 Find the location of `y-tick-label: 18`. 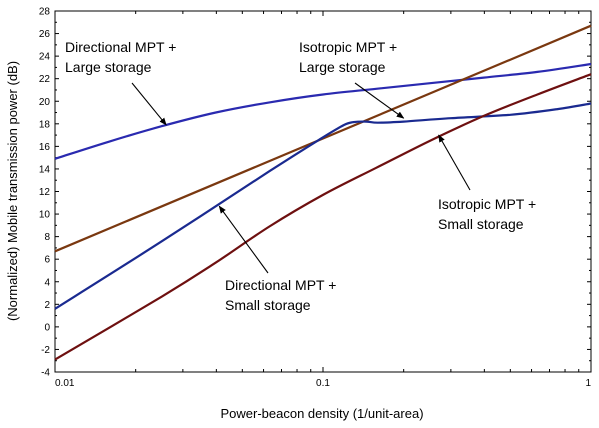

y-tick-label: 18 is located at coordinates (45, 124).